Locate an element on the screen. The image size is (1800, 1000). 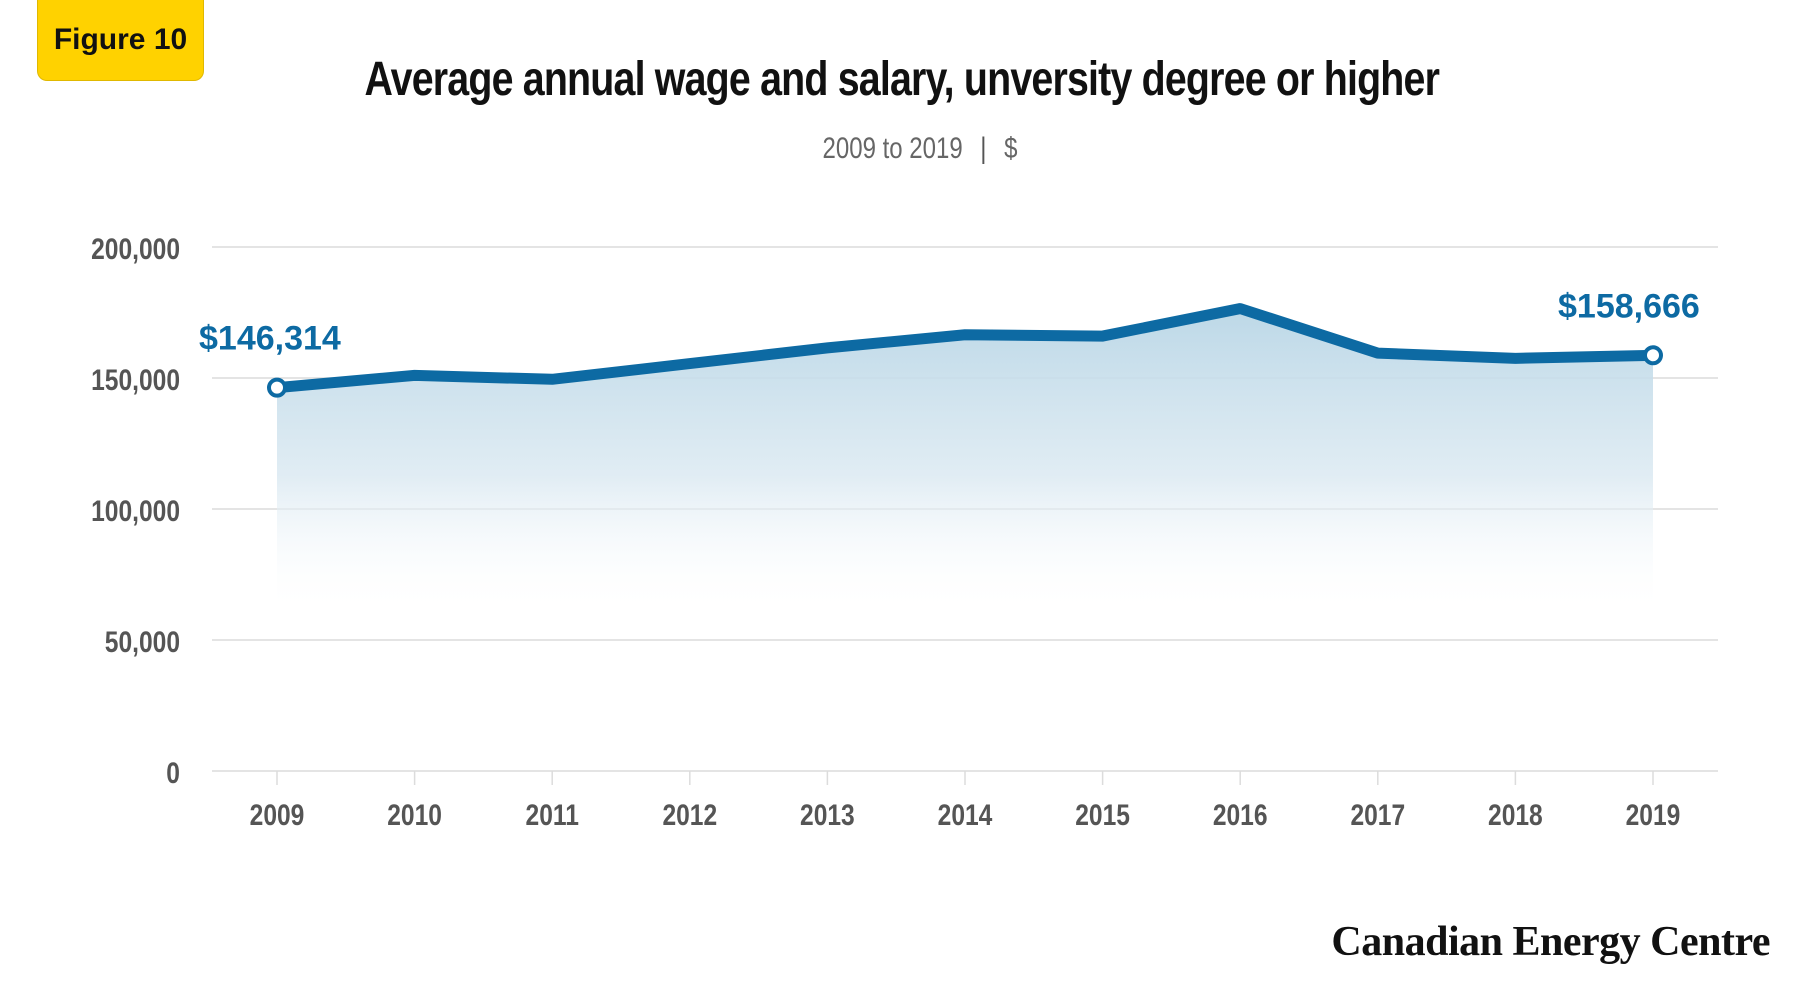
x-tick-label: 2019 is located at coordinates (1653, 815).